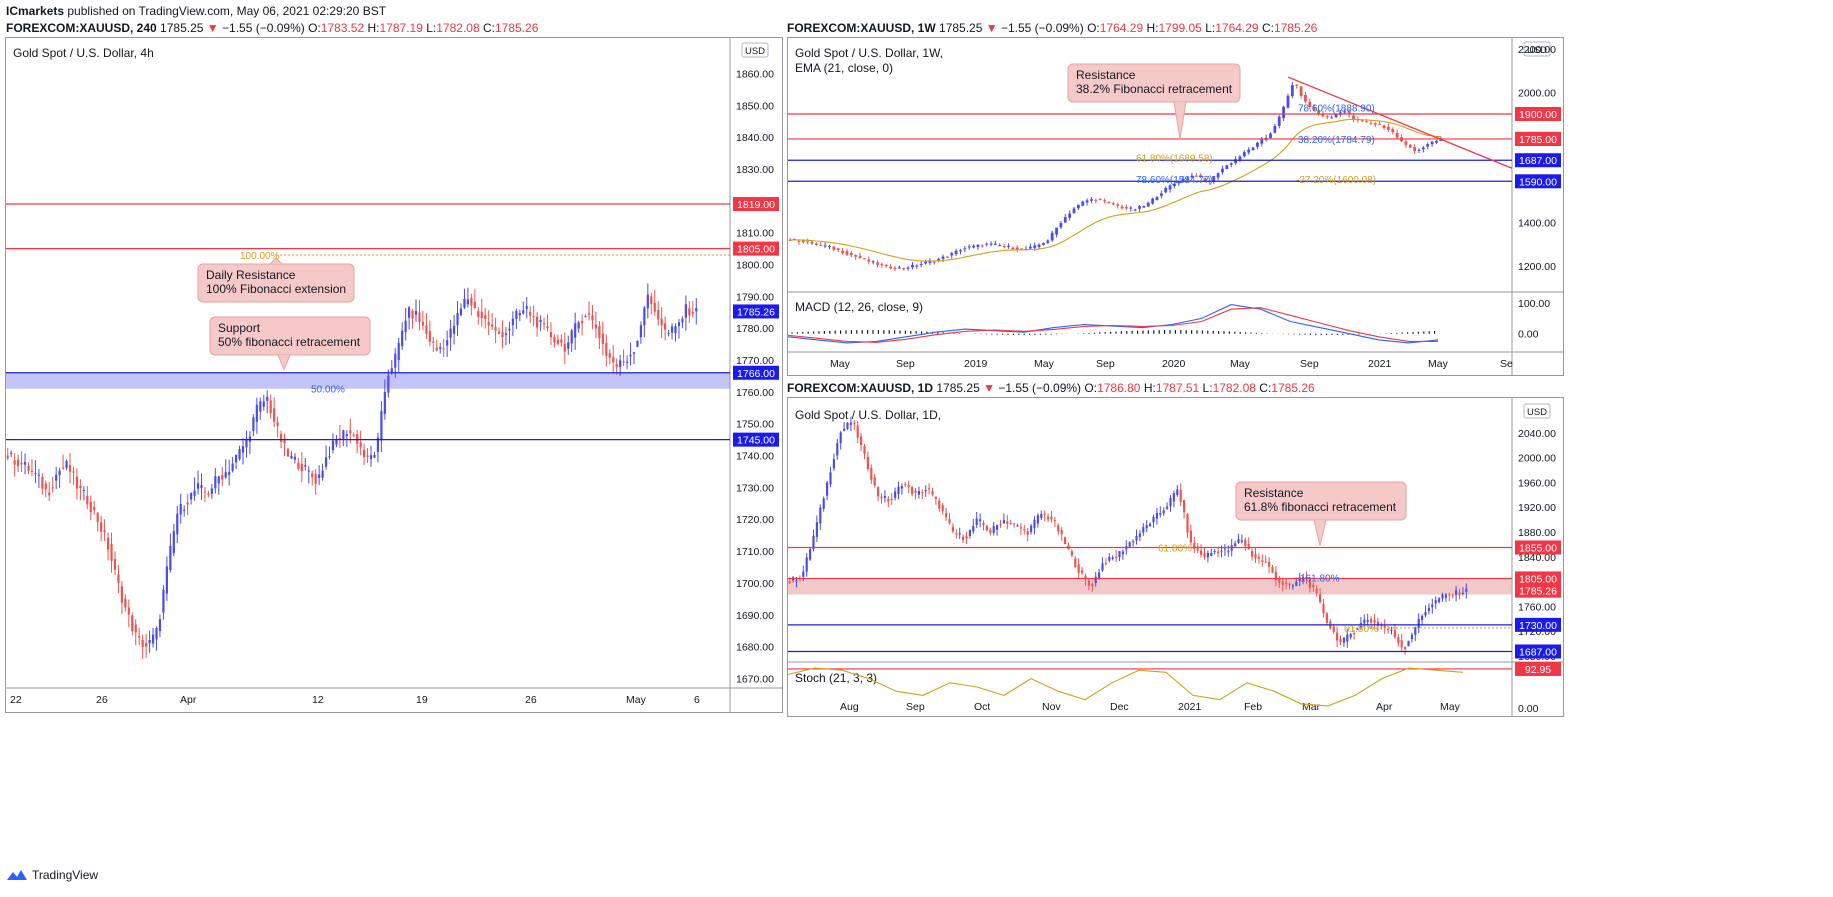 Image resolution: width=1833 pixels, height=897 pixels. I want to click on price-tag-bg, so click(756, 439).